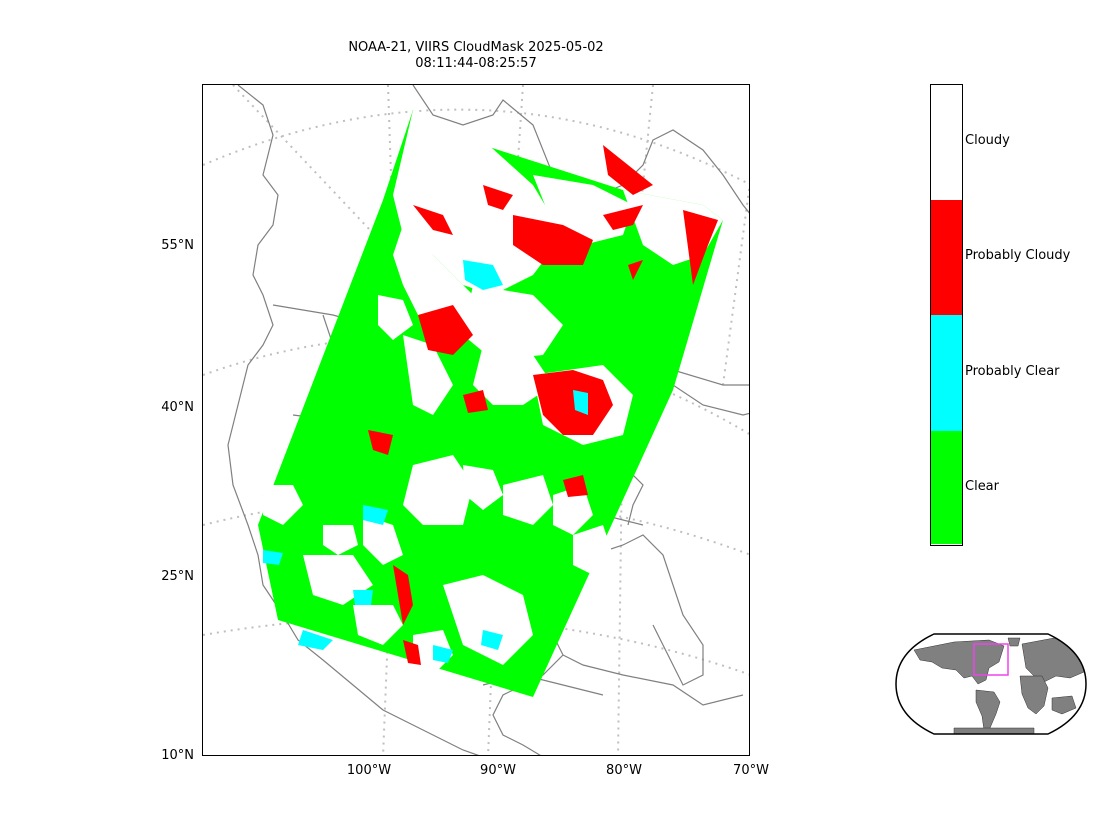 Image resolution: width=1120 pixels, height=840 pixels. Describe the element at coordinates (999, 685) in the screenshot. I see `inset-land` at that location.